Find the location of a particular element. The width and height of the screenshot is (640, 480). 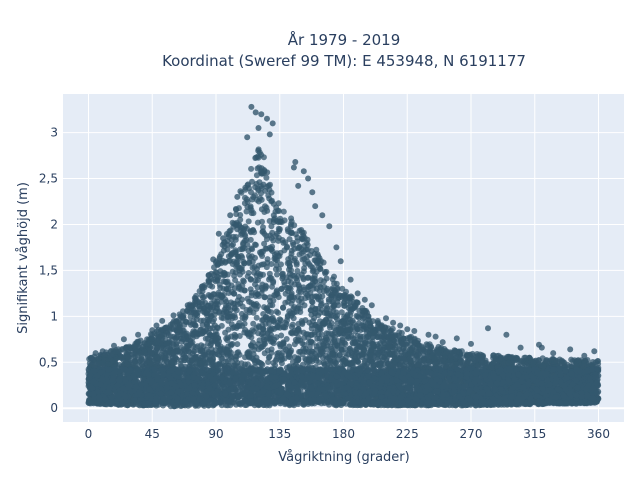

chart-title: År 1979 - 2019 is located at coordinates (344, 39).